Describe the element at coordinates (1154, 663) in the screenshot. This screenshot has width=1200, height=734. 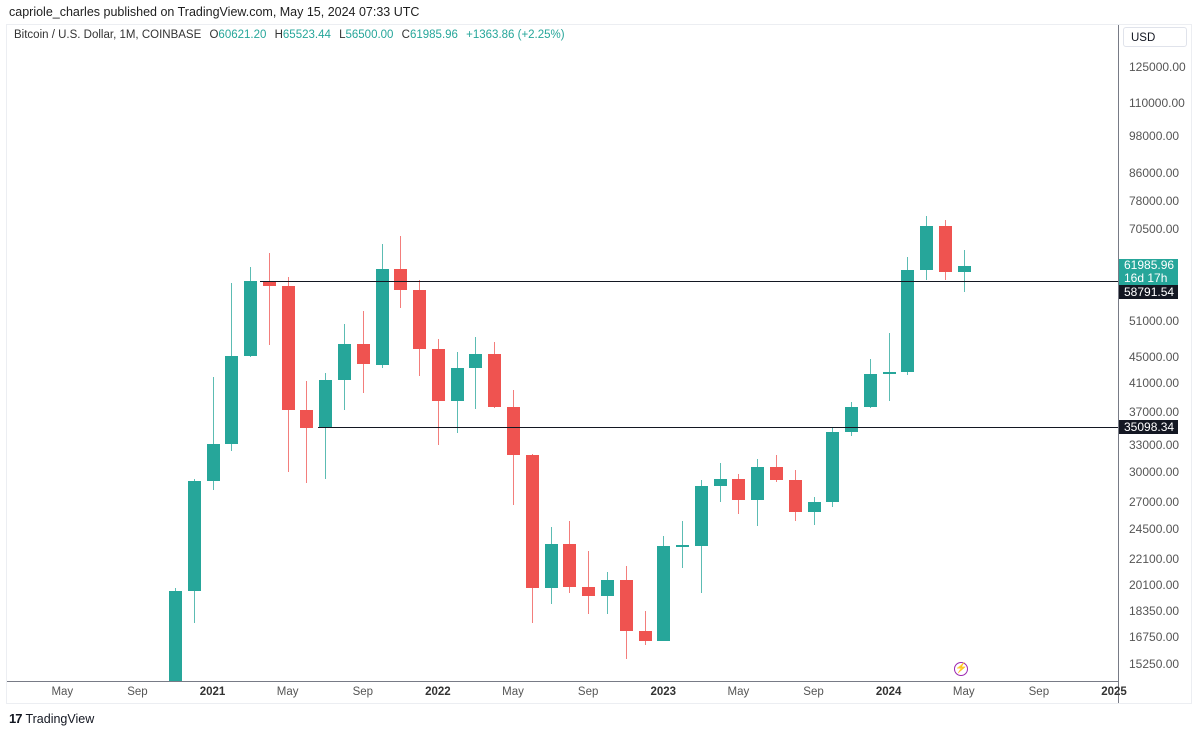
I see `price-tick: 15250.00` at that location.